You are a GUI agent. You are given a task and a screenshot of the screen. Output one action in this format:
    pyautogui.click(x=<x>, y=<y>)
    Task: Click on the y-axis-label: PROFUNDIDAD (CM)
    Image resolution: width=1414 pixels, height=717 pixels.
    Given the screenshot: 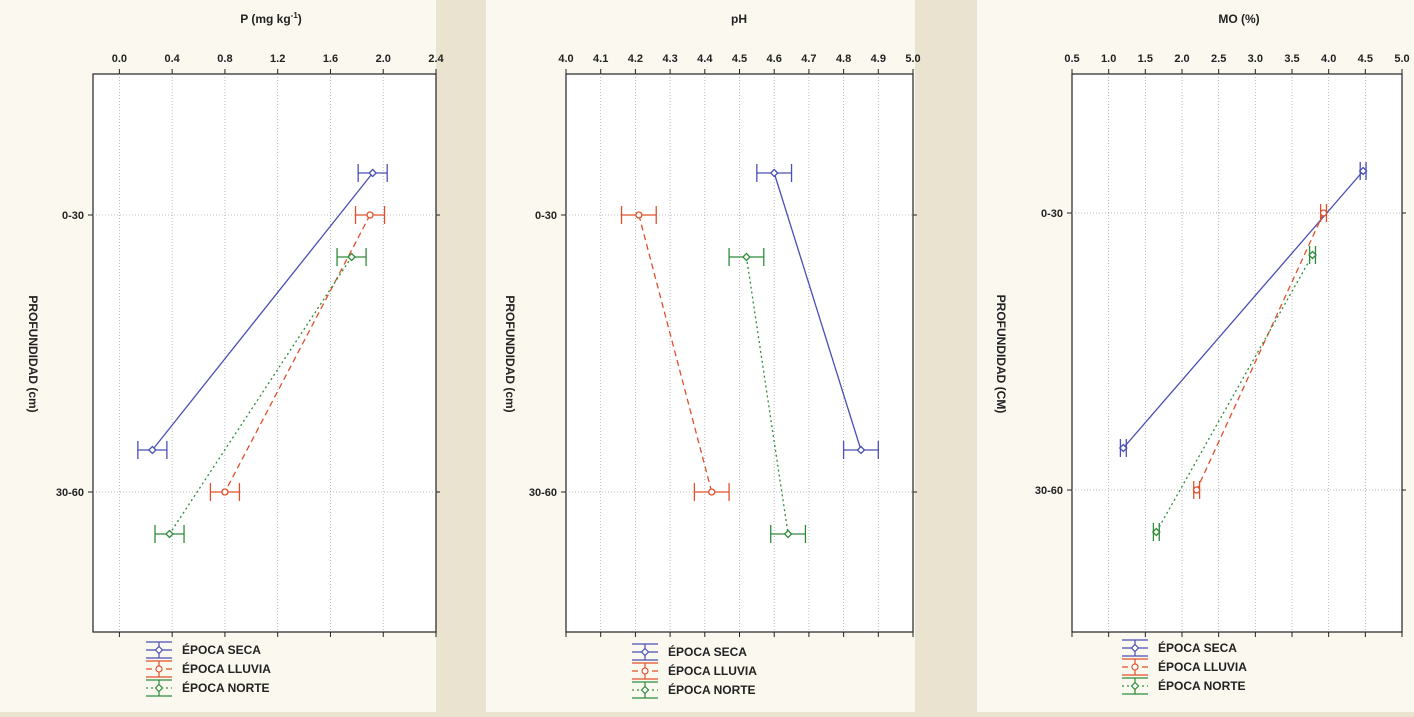 What is the action you would take?
    pyautogui.click(x=1001, y=354)
    